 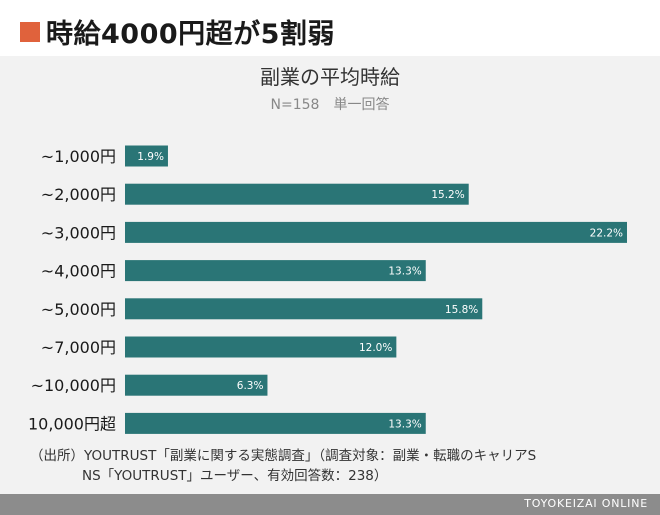 I want to click on category-label: ~7,000円, so click(x=78, y=347).